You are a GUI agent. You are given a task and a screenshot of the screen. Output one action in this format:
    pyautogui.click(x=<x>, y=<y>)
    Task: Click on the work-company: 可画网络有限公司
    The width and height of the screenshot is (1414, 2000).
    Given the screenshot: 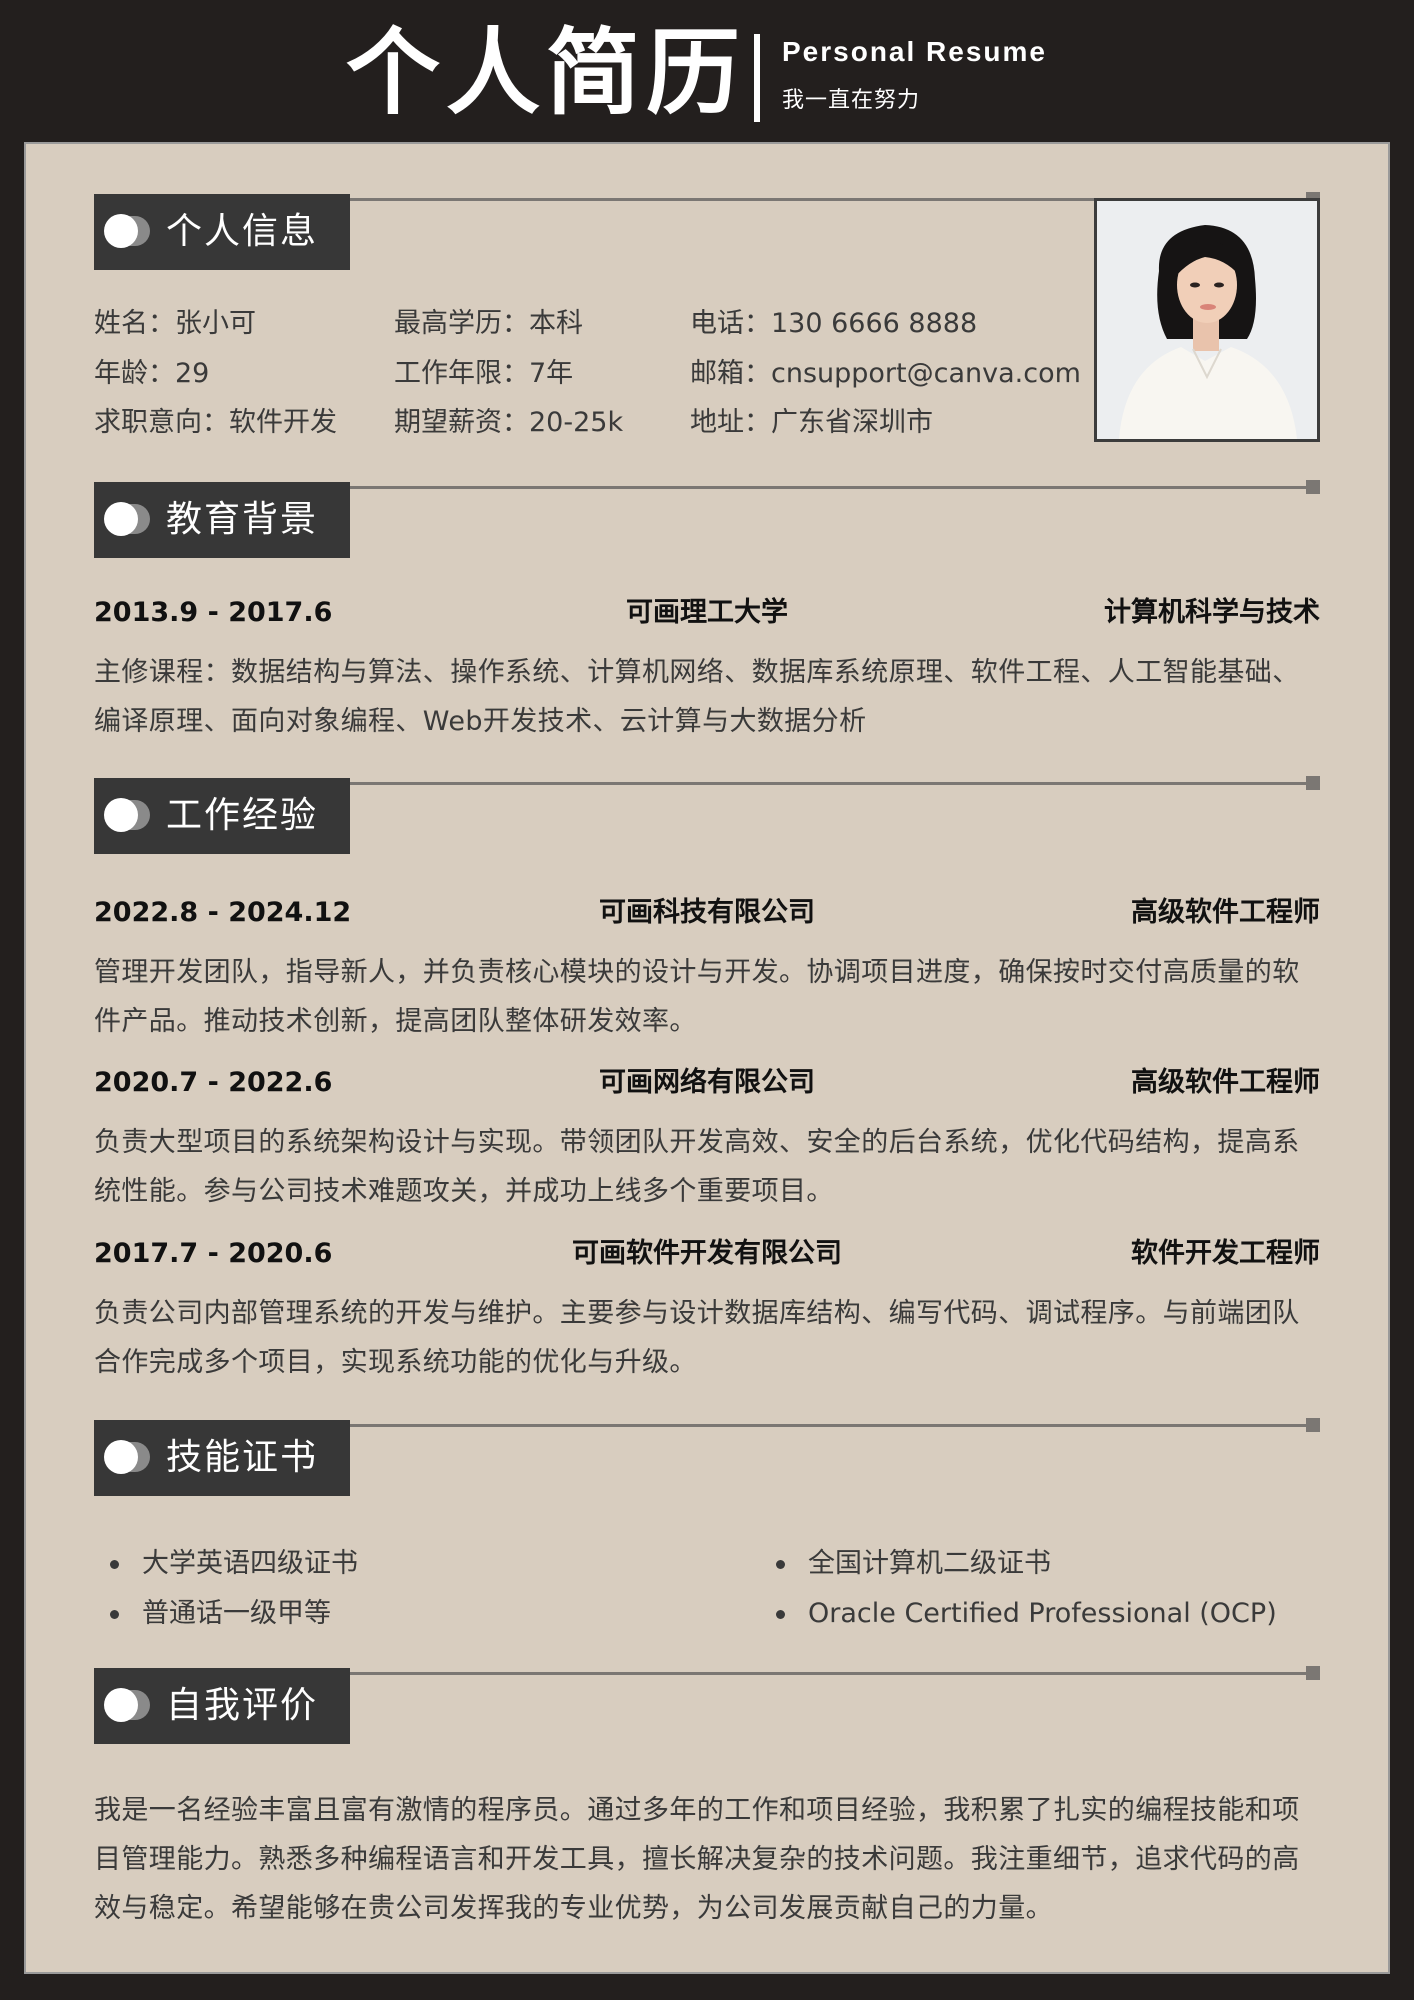 What is the action you would take?
    pyautogui.click(x=707, y=1082)
    